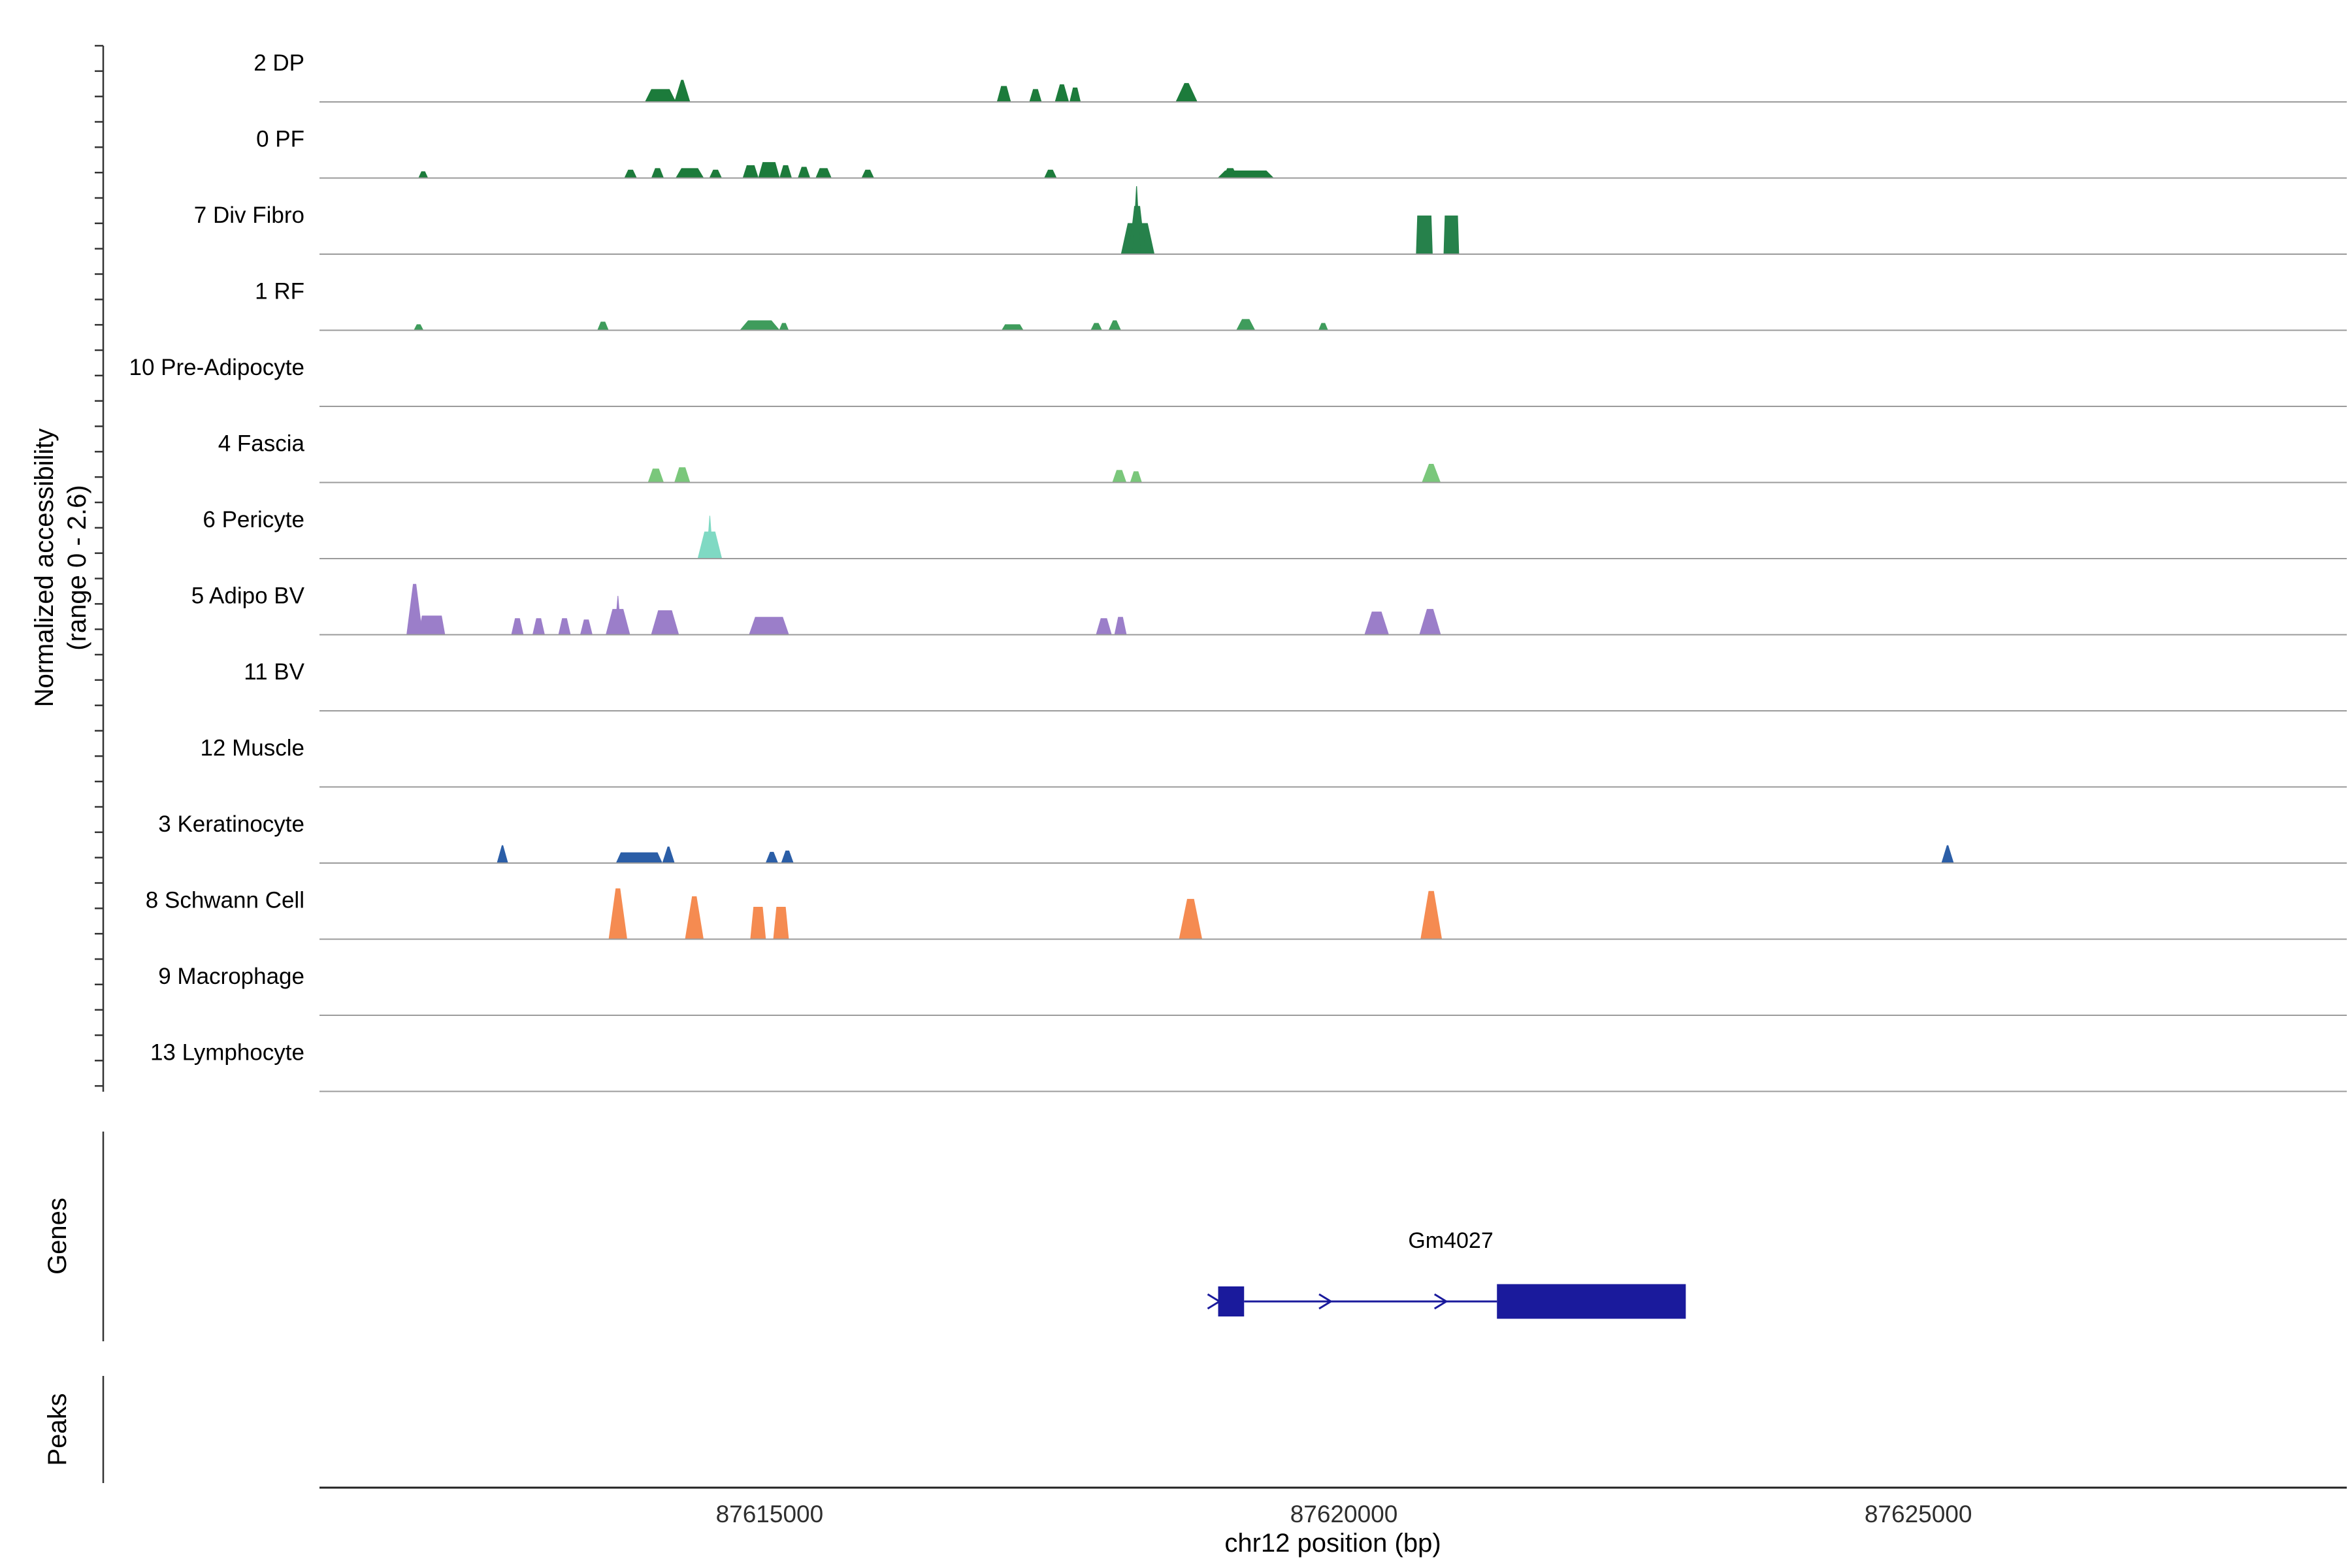 The height and width of the screenshot is (1568, 2352). Describe the element at coordinates (274, 672) in the screenshot. I see `track-label-11-bv: 11 BV` at that location.